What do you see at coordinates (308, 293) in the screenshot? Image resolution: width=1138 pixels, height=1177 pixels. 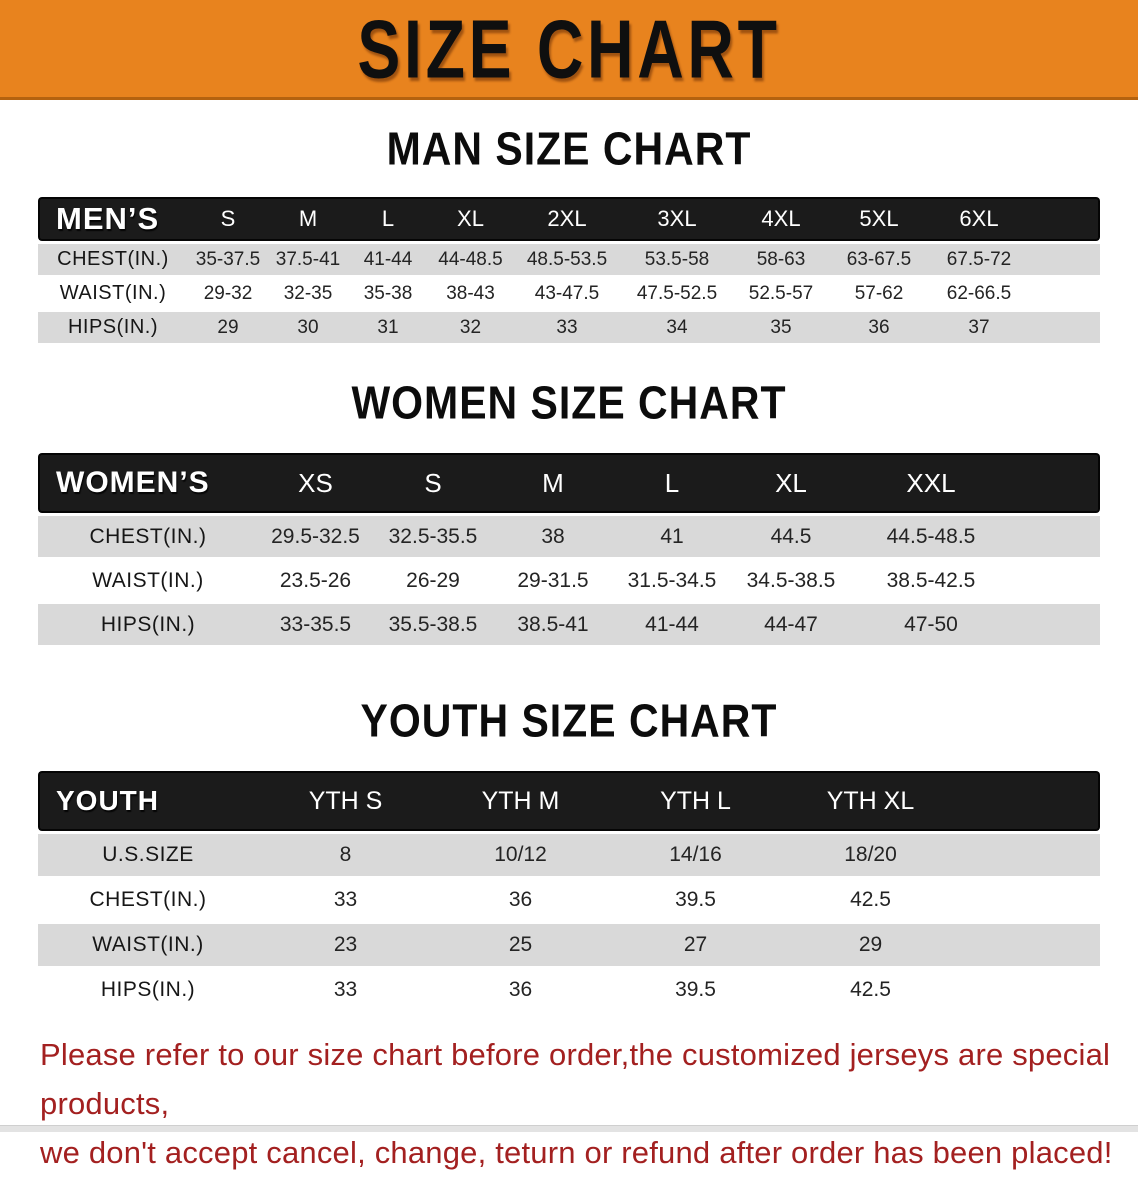 I see `size-value: 32-35` at bounding box center [308, 293].